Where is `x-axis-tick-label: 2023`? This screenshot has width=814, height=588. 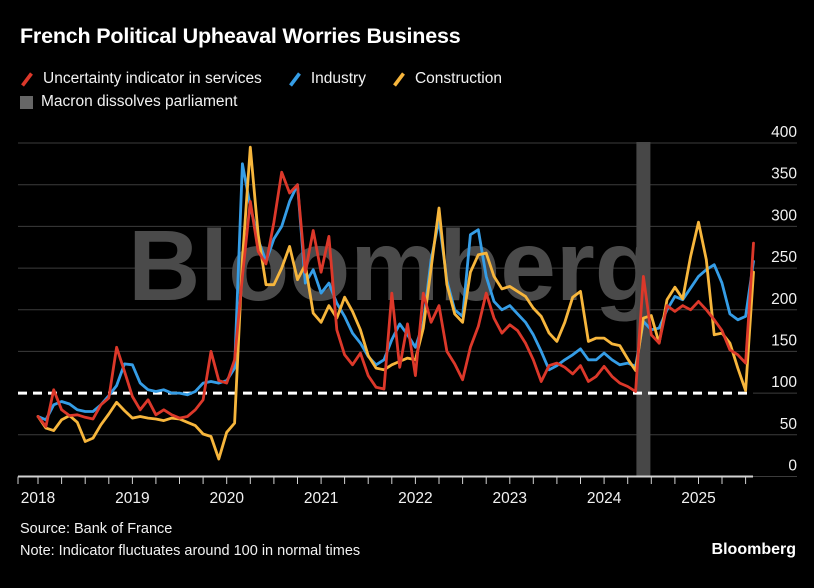 x-axis-tick-label: 2023 is located at coordinates (510, 498).